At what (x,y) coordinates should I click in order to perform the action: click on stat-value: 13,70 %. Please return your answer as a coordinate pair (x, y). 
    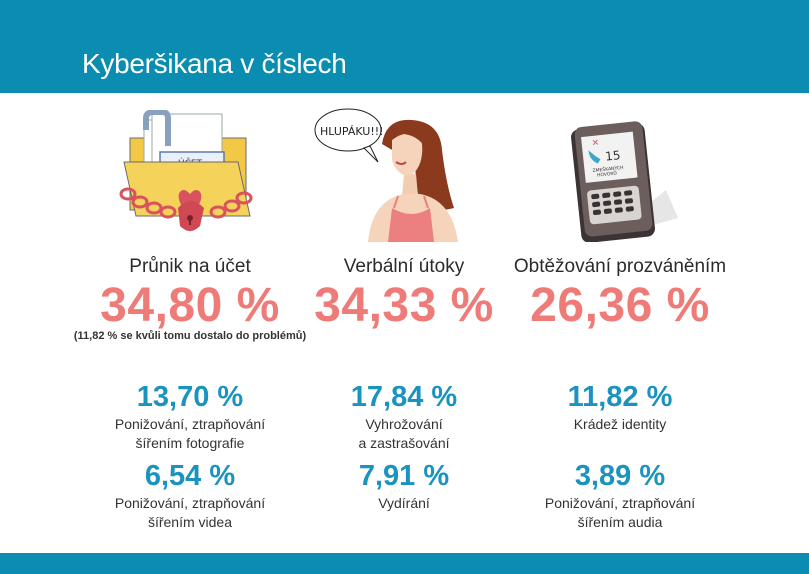
    Looking at the image, I should click on (190, 397).